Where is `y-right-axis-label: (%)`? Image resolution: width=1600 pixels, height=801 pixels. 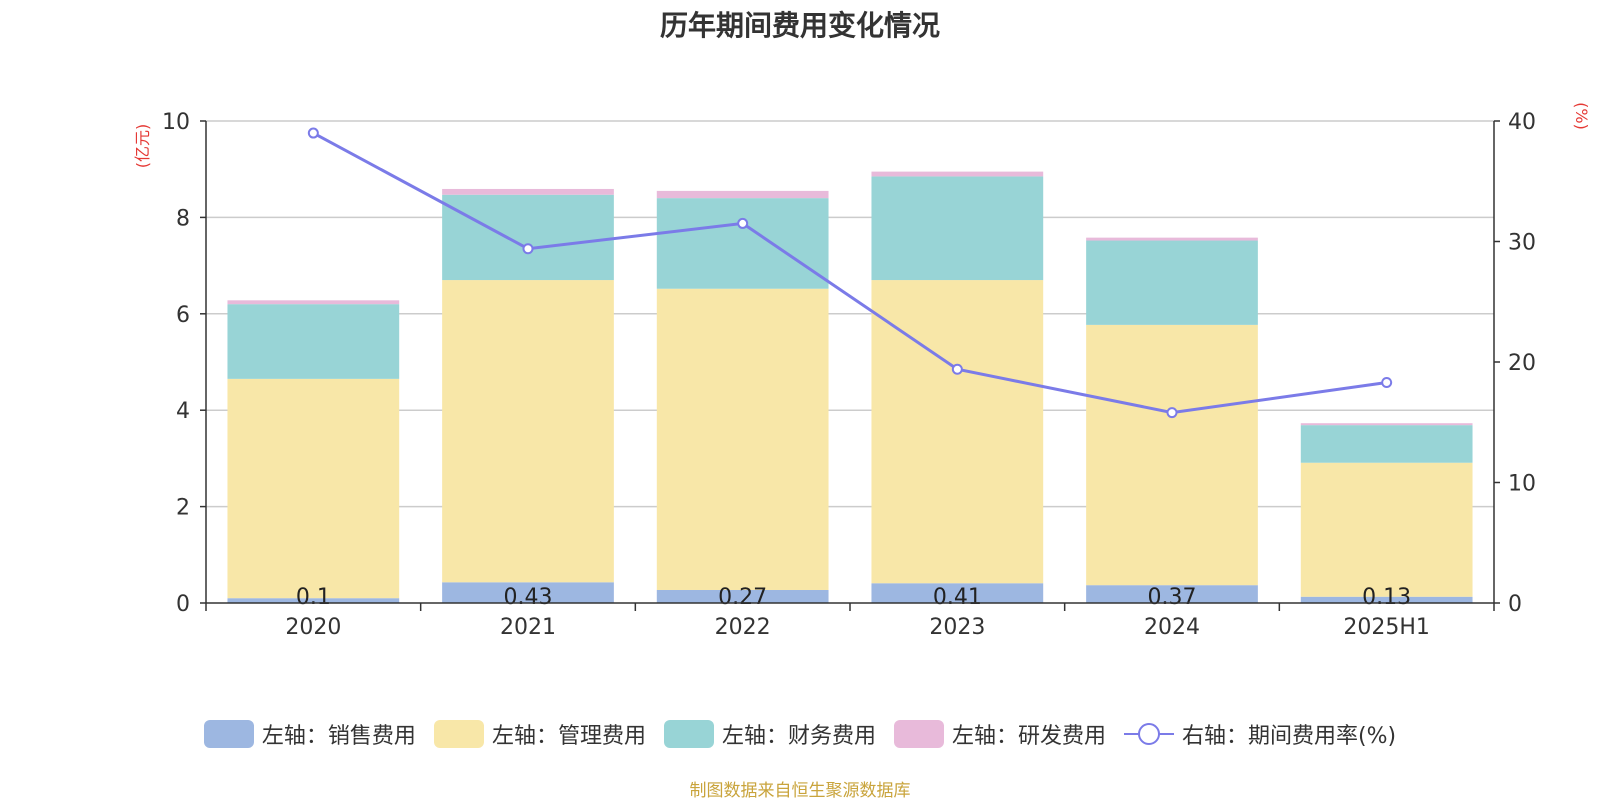
y-right-axis-label: (%) is located at coordinates (1581, 116).